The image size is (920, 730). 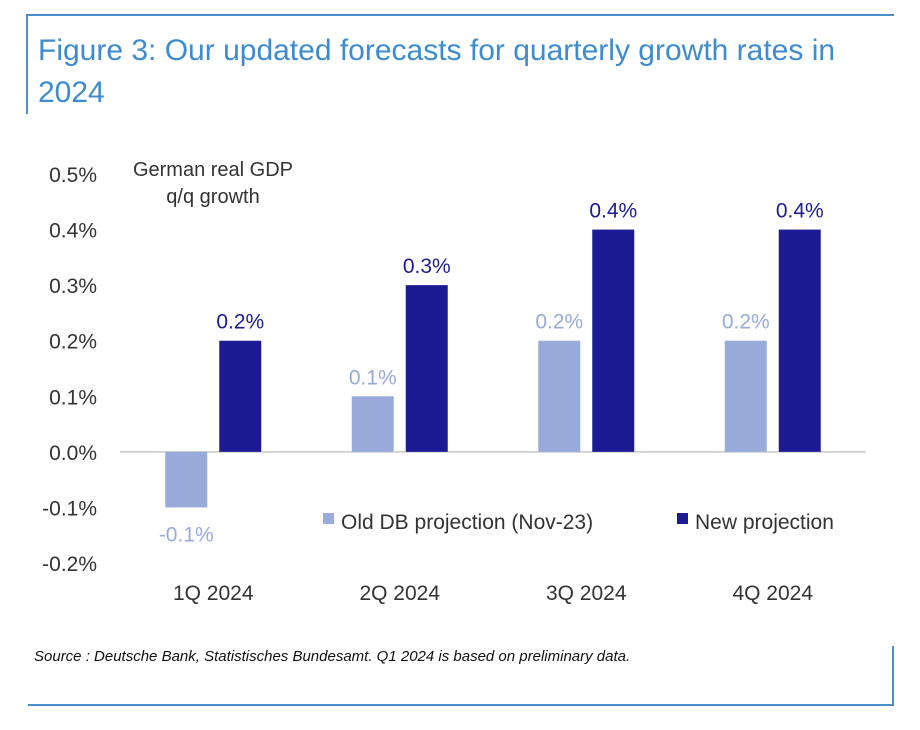 What do you see at coordinates (772, 593) in the screenshot?
I see `x-tick-label: 4Q 2024` at bounding box center [772, 593].